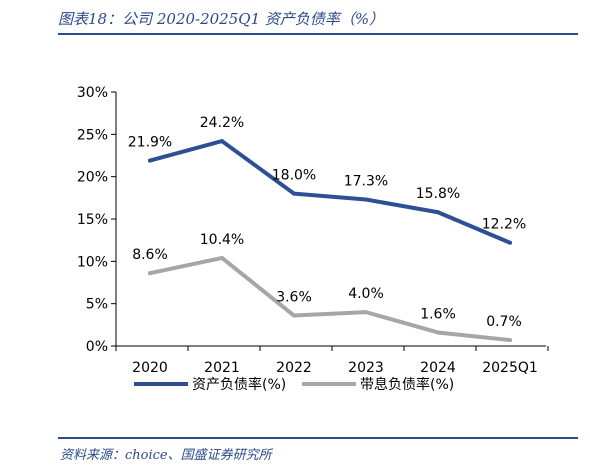 This screenshot has height=471, width=590. Describe the element at coordinates (222, 123) in the screenshot. I see `data-label: 24.2%` at that location.